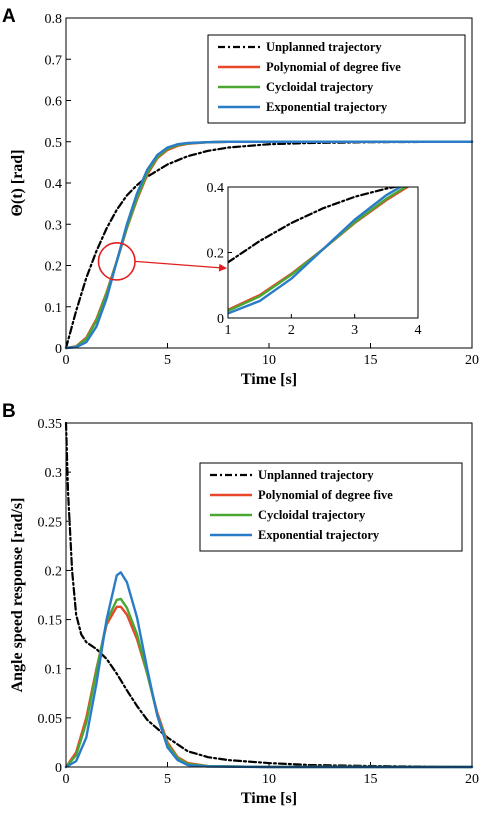 Image resolution: width=484 pixels, height=833 pixels. I want to click on b-y-tick-label-4: 0.2, so click(54, 571).